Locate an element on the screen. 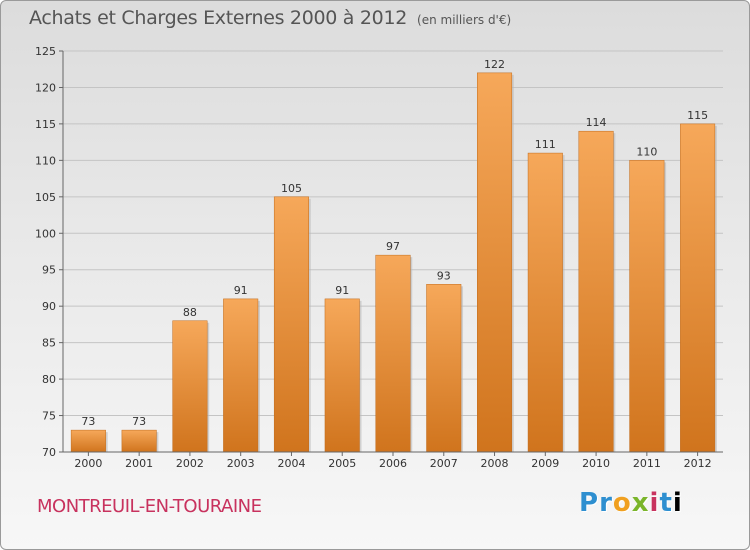 The image size is (750, 550). proxiti-logo: Proxiti is located at coordinates (631, 503).